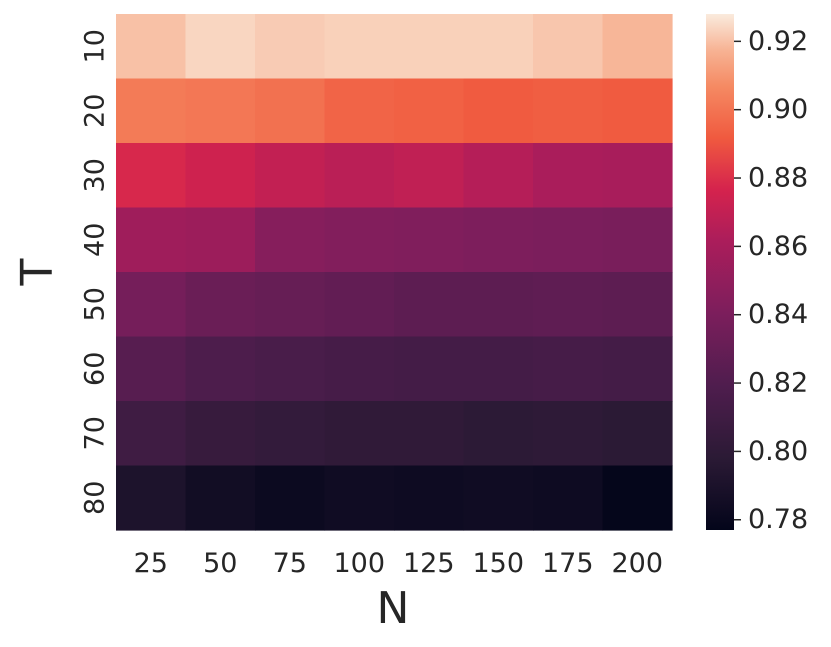 Image resolution: width=831 pixels, height=647 pixels. Describe the element at coordinates (95, 369) in the screenshot. I see `y-tick-label: 60` at that location.